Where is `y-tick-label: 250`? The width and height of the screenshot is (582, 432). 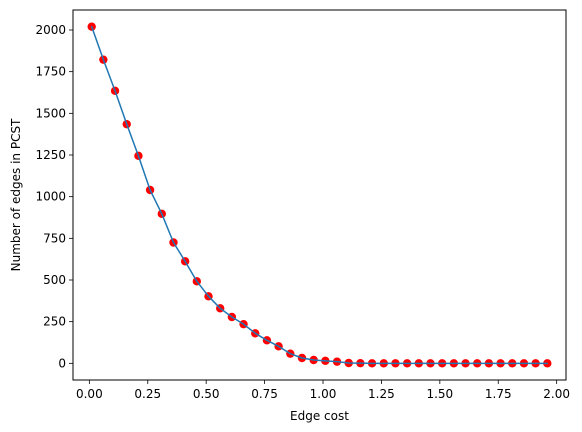
y-tick-label: 250 is located at coordinates (54, 322).